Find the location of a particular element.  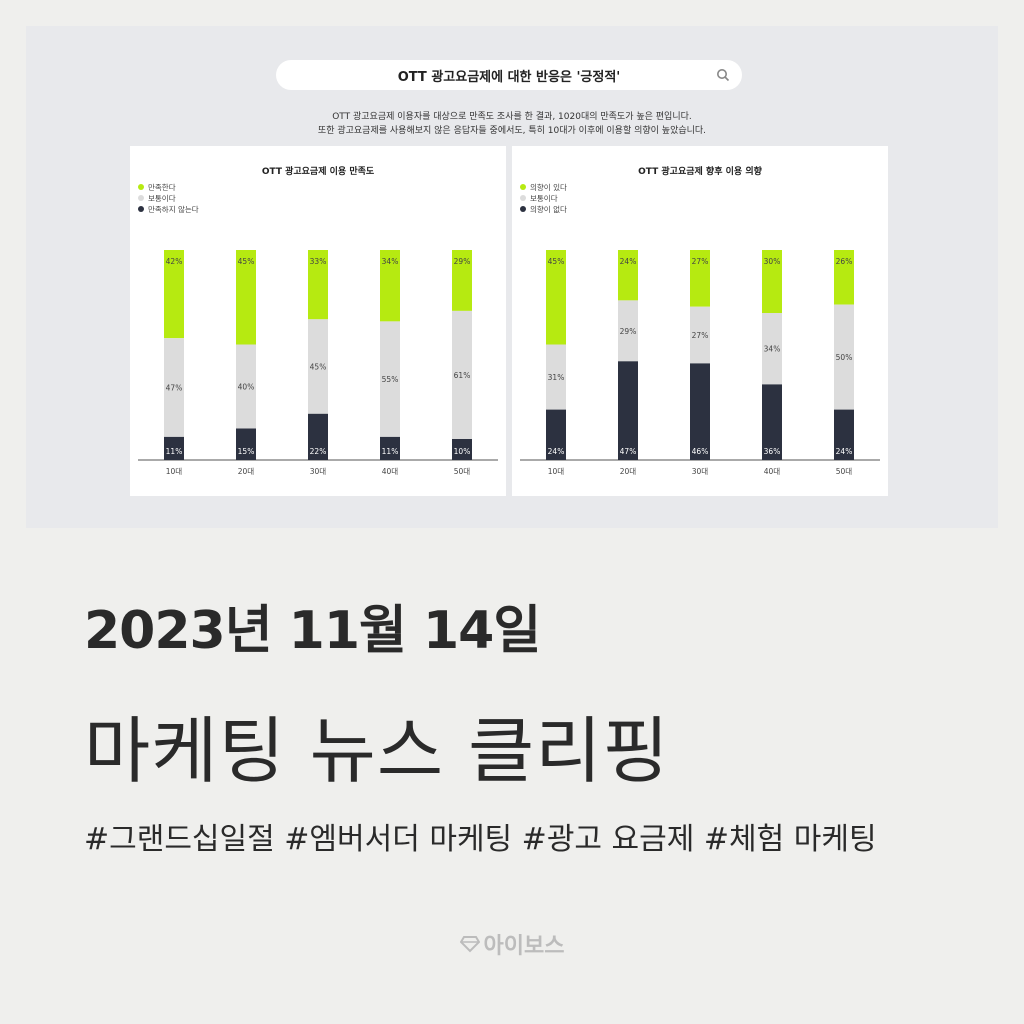

hashtags: #그랜드십일절 #엠버서더 마케팅 #광고 요금제 #체험 마케팅 is located at coordinates (480, 839).